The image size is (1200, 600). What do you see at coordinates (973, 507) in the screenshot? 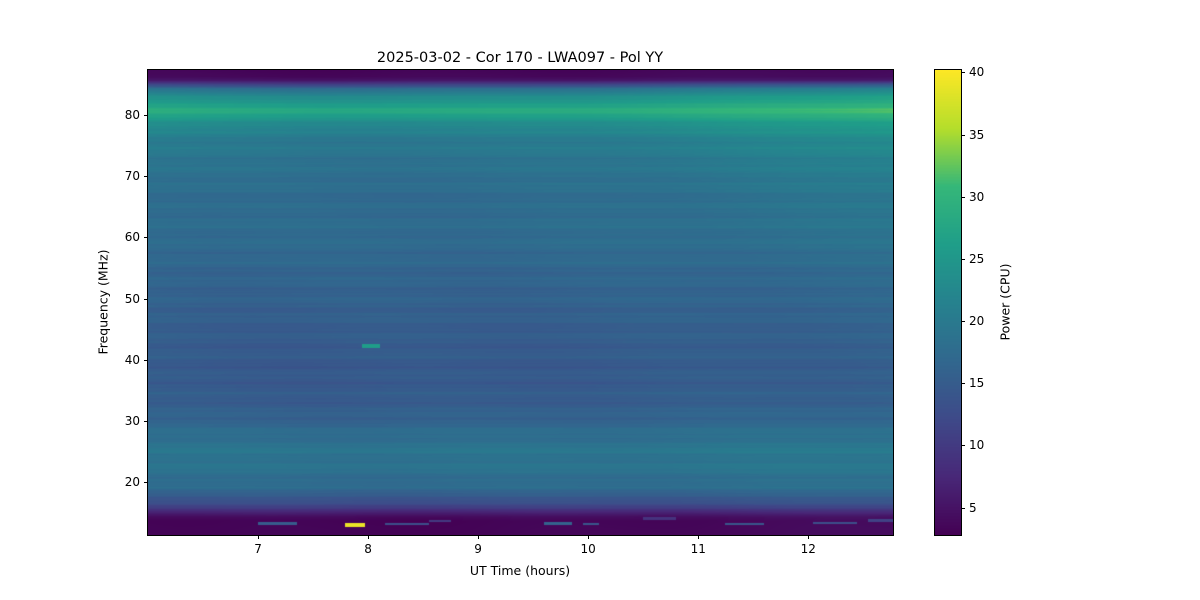
I see `colorbar-tick-label: 5` at bounding box center [973, 507].